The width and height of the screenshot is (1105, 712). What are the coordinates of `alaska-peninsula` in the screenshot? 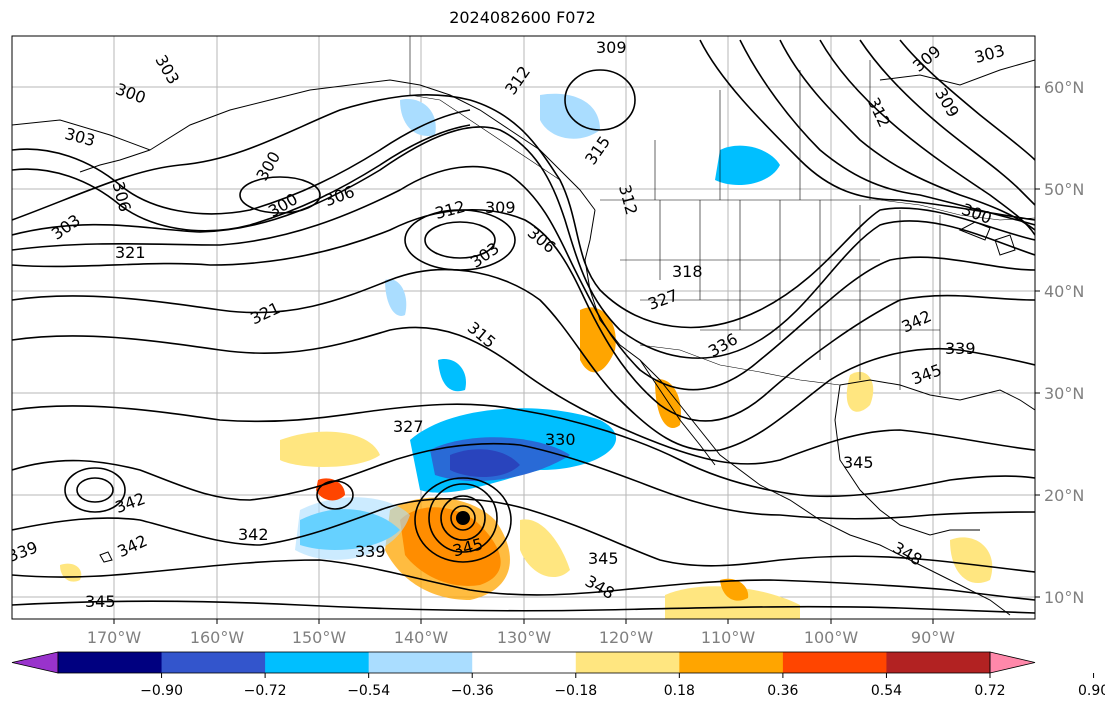 It's located at (115, 161).